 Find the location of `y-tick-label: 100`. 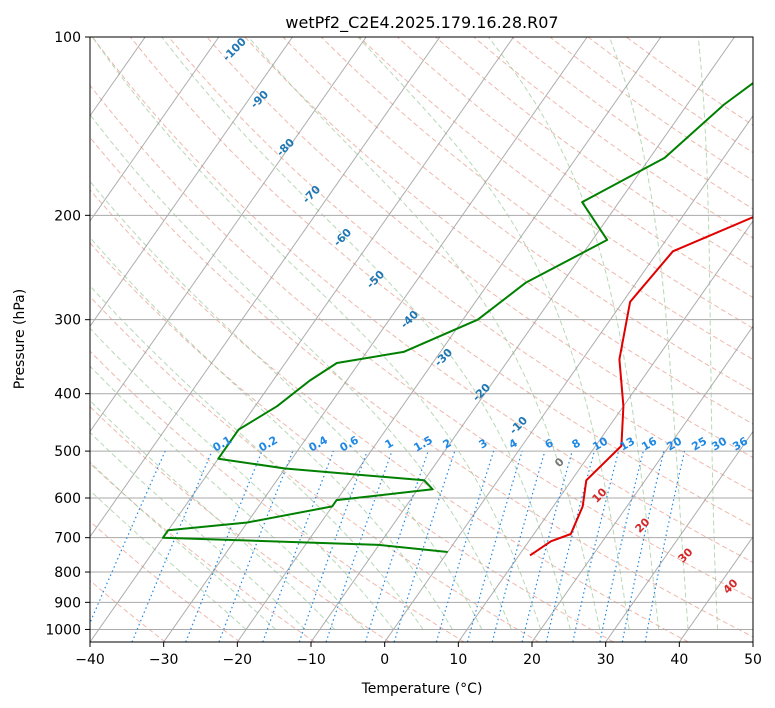

y-tick-label: 100 is located at coordinates (67, 38).